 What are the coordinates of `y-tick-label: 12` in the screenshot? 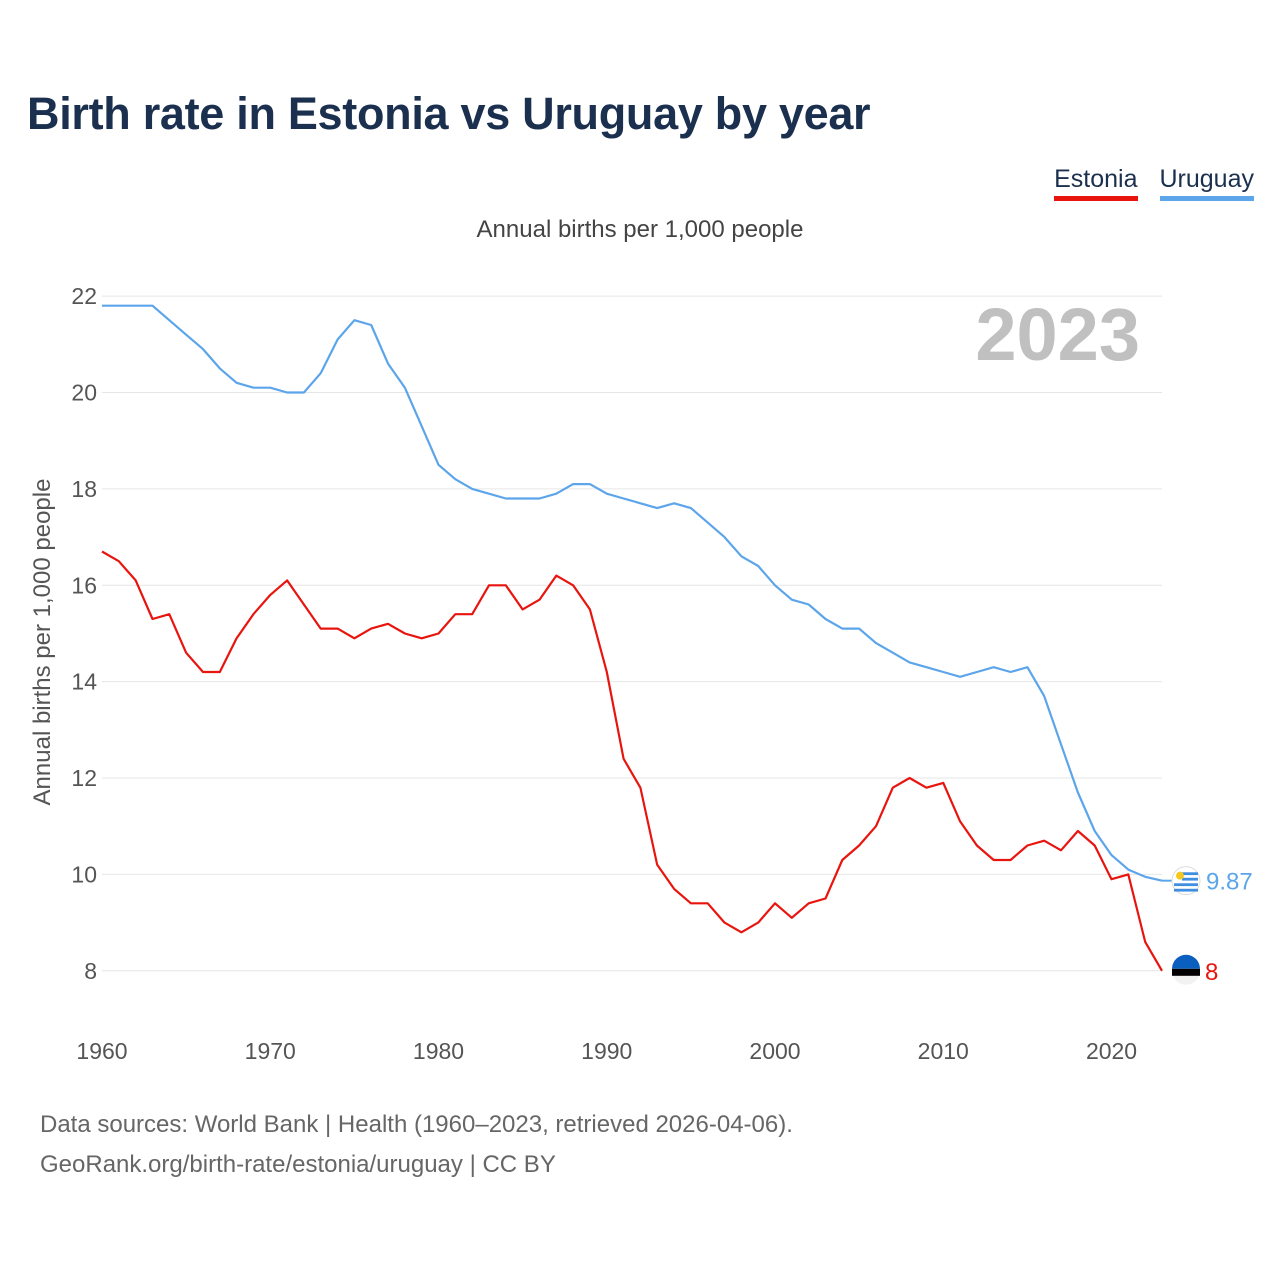 It's located at (84, 778).